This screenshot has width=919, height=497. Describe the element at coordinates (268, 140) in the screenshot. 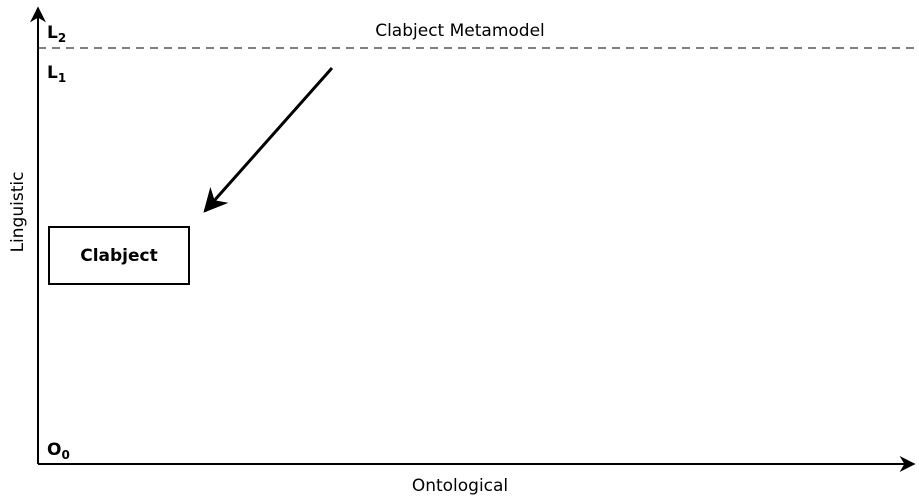

I see `instantiation-arrow` at that location.